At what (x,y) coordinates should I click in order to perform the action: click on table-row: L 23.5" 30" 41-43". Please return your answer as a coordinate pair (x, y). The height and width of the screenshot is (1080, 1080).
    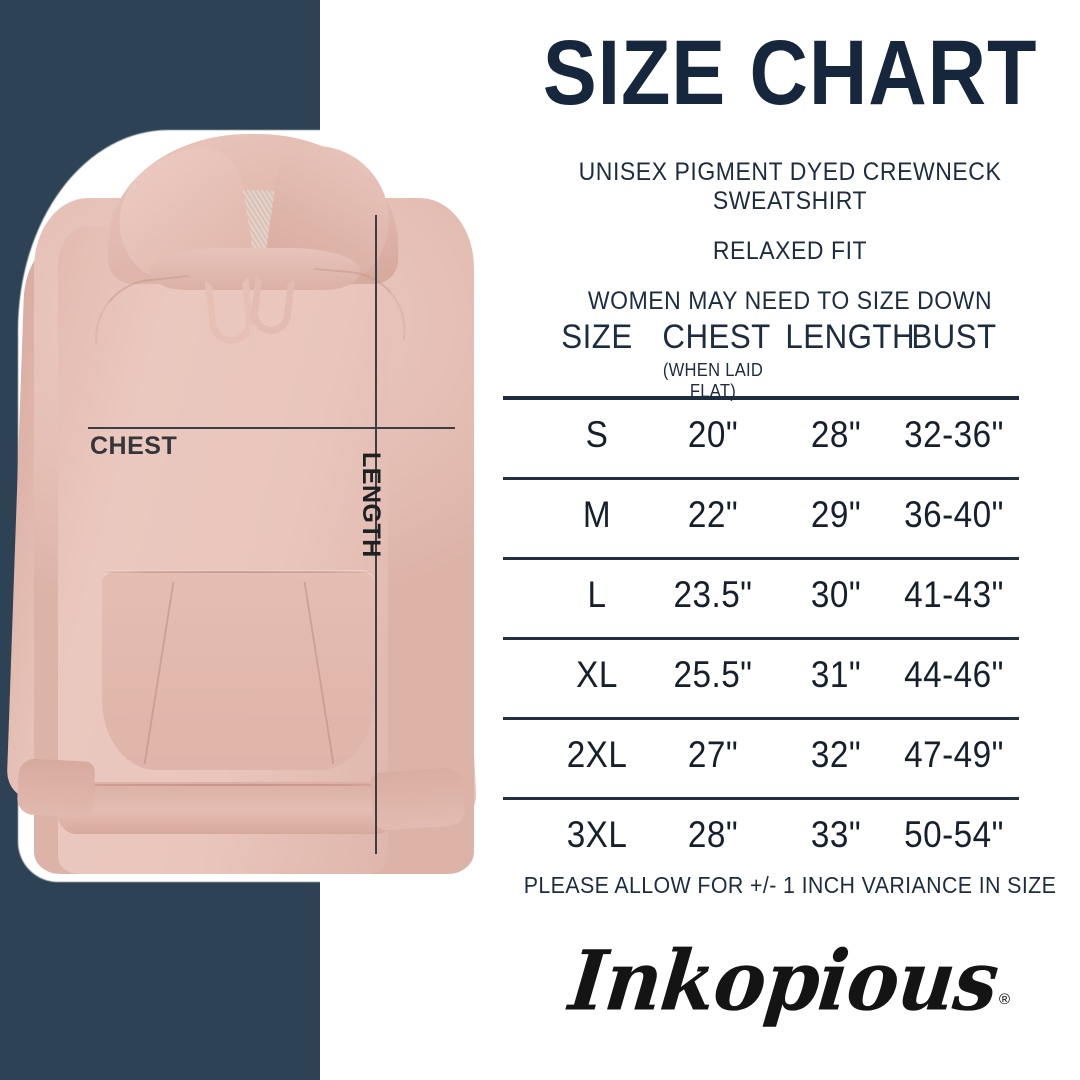
    Looking at the image, I should click on (762, 598).